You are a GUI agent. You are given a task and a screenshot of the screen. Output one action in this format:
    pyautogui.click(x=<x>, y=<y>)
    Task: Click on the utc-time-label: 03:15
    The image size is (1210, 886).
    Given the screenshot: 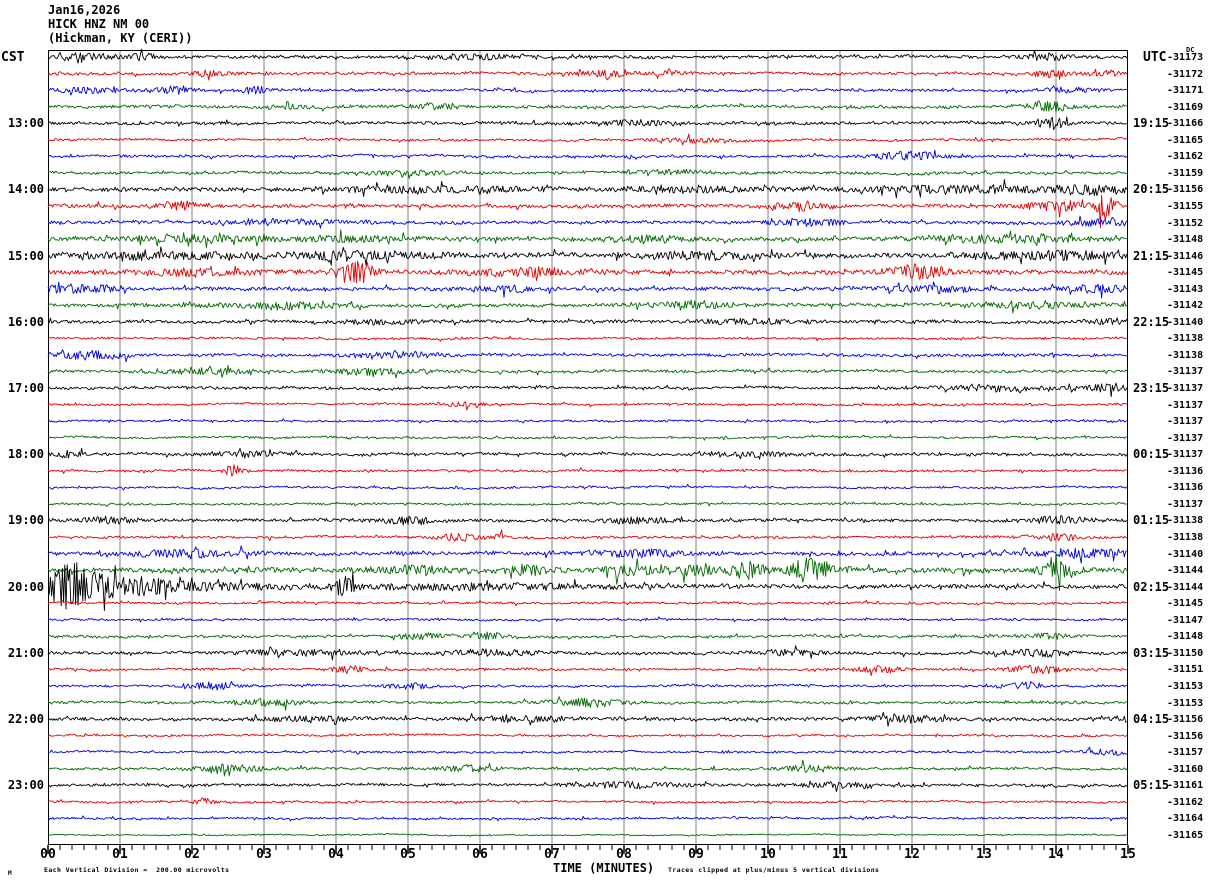 What is the action you would take?
    pyautogui.click(x=1151, y=652)
    